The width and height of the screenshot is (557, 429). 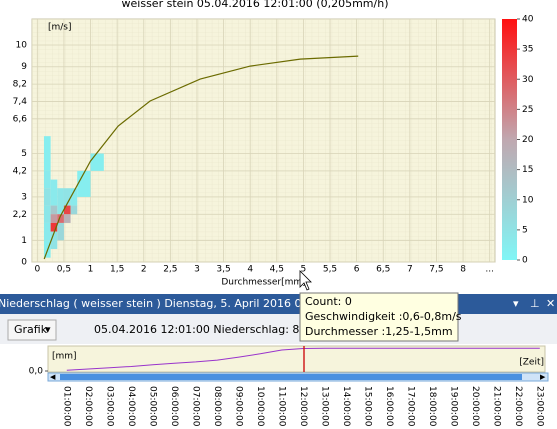 What do you see at coordinates (217, 406) in the screenshot?
I see `x-tick-label: 08:00:00` at bounding box center [217, 406].